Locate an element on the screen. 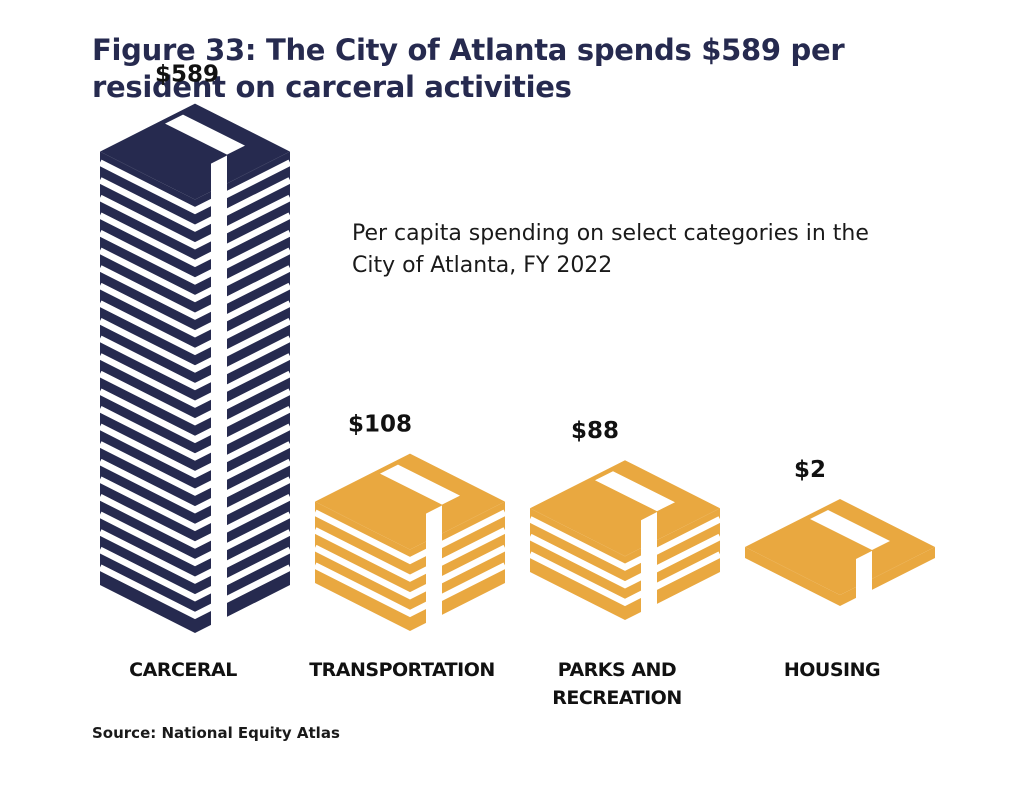  value-label: $88 is located at coordinates (595, 431).